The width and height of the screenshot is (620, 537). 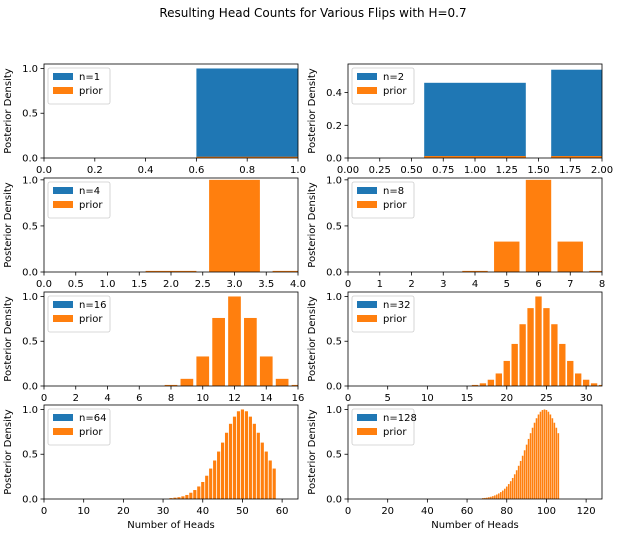 I want to click on legend-label: n=2, so click(x=393, y=77).